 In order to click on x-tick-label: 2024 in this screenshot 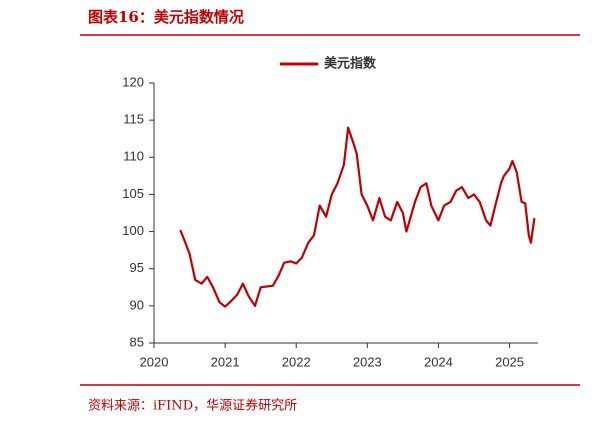, I will do `click(438, 361)`.